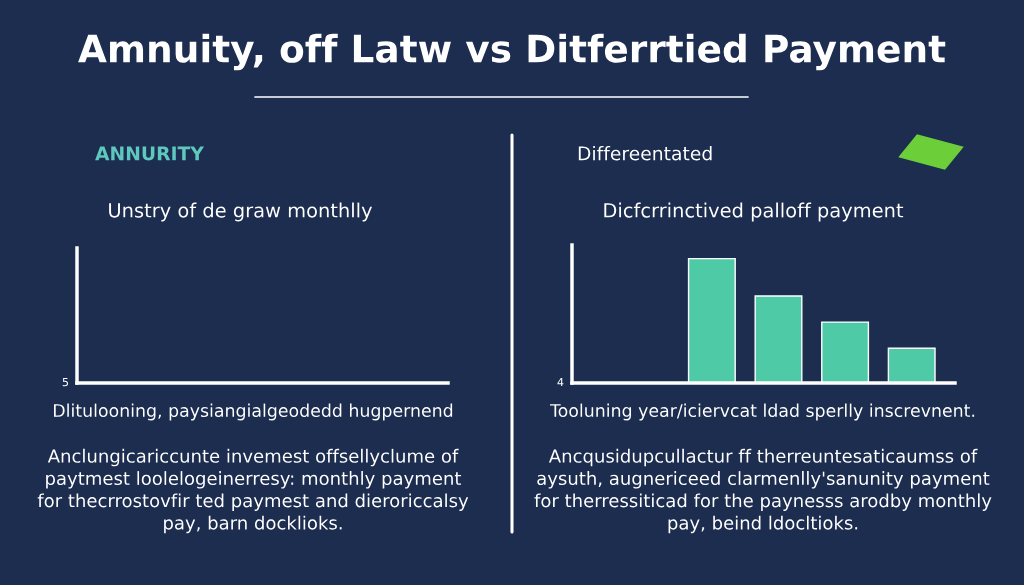 The image size is (1024, 585). Describe the element at coordinates (560, 382) in the screenshot. I see `text: 4` at that location.